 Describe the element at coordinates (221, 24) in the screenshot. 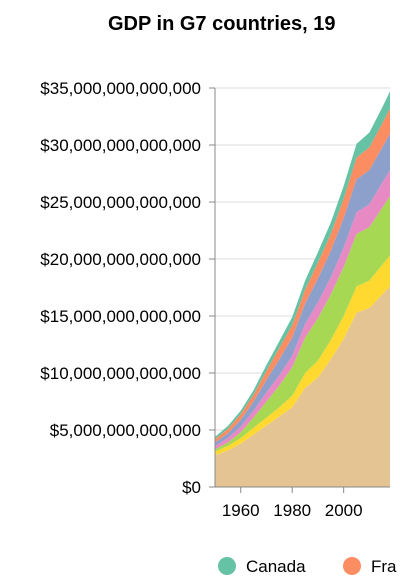

I see `chart-title: GDP in G7 countries, 19` at that location.